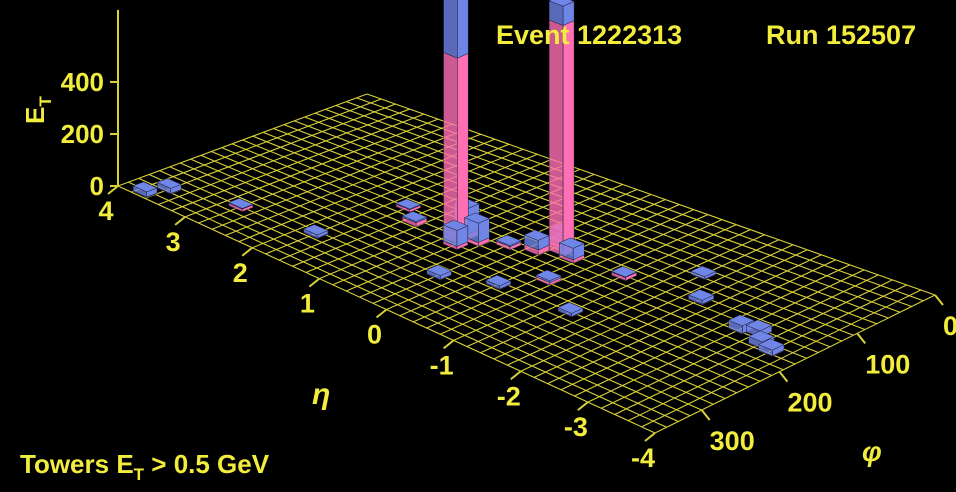 This screenshot has width=956, height=492. Describe the element at coordinates (450, 29) in the screenshot. I see `tower-had-side` at that location.